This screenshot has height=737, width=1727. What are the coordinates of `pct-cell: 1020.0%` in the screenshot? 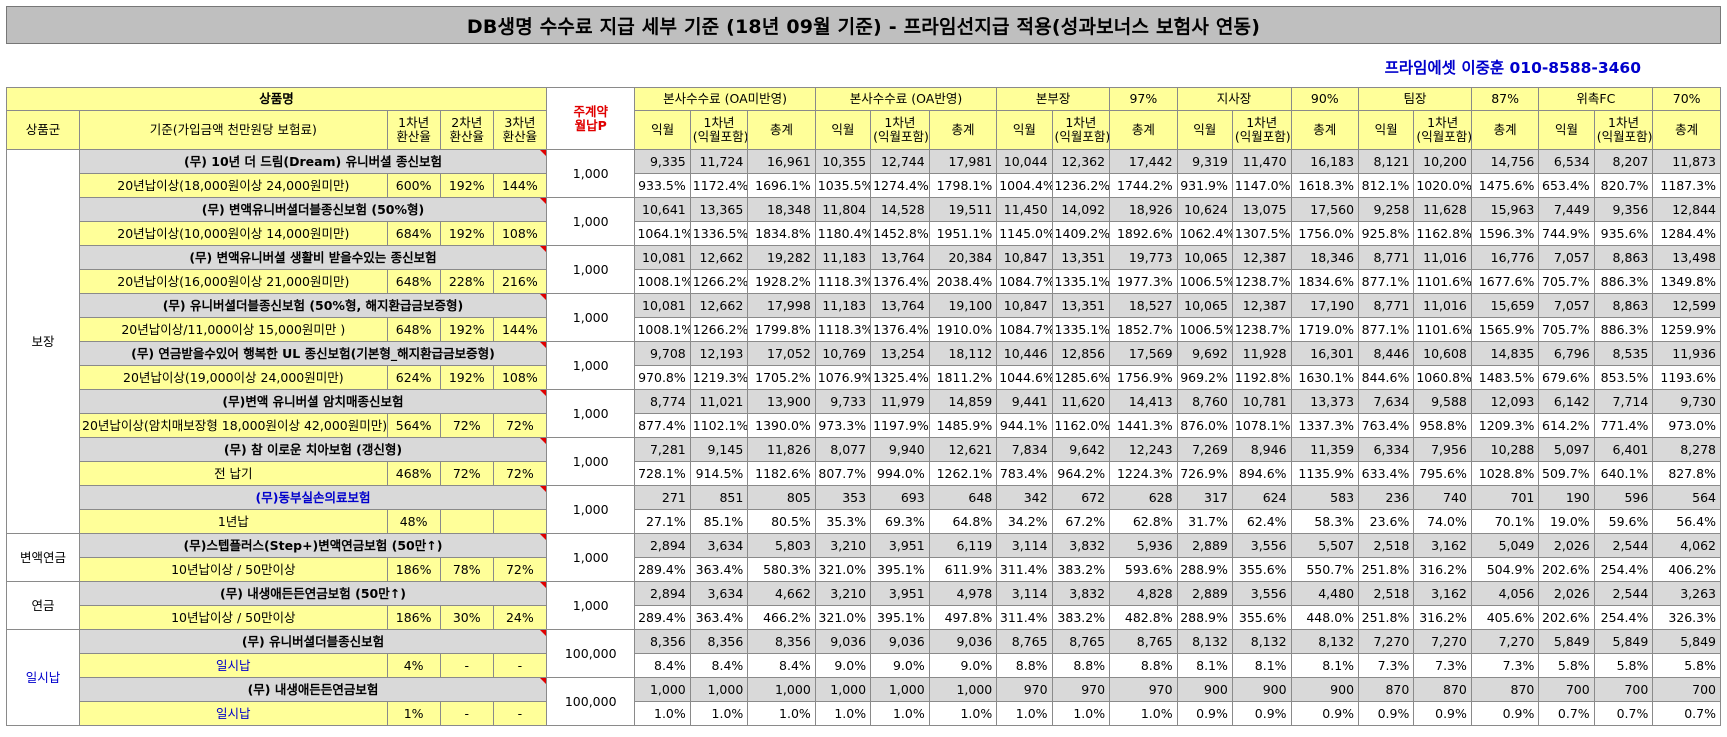 It's located at (1442, 185).